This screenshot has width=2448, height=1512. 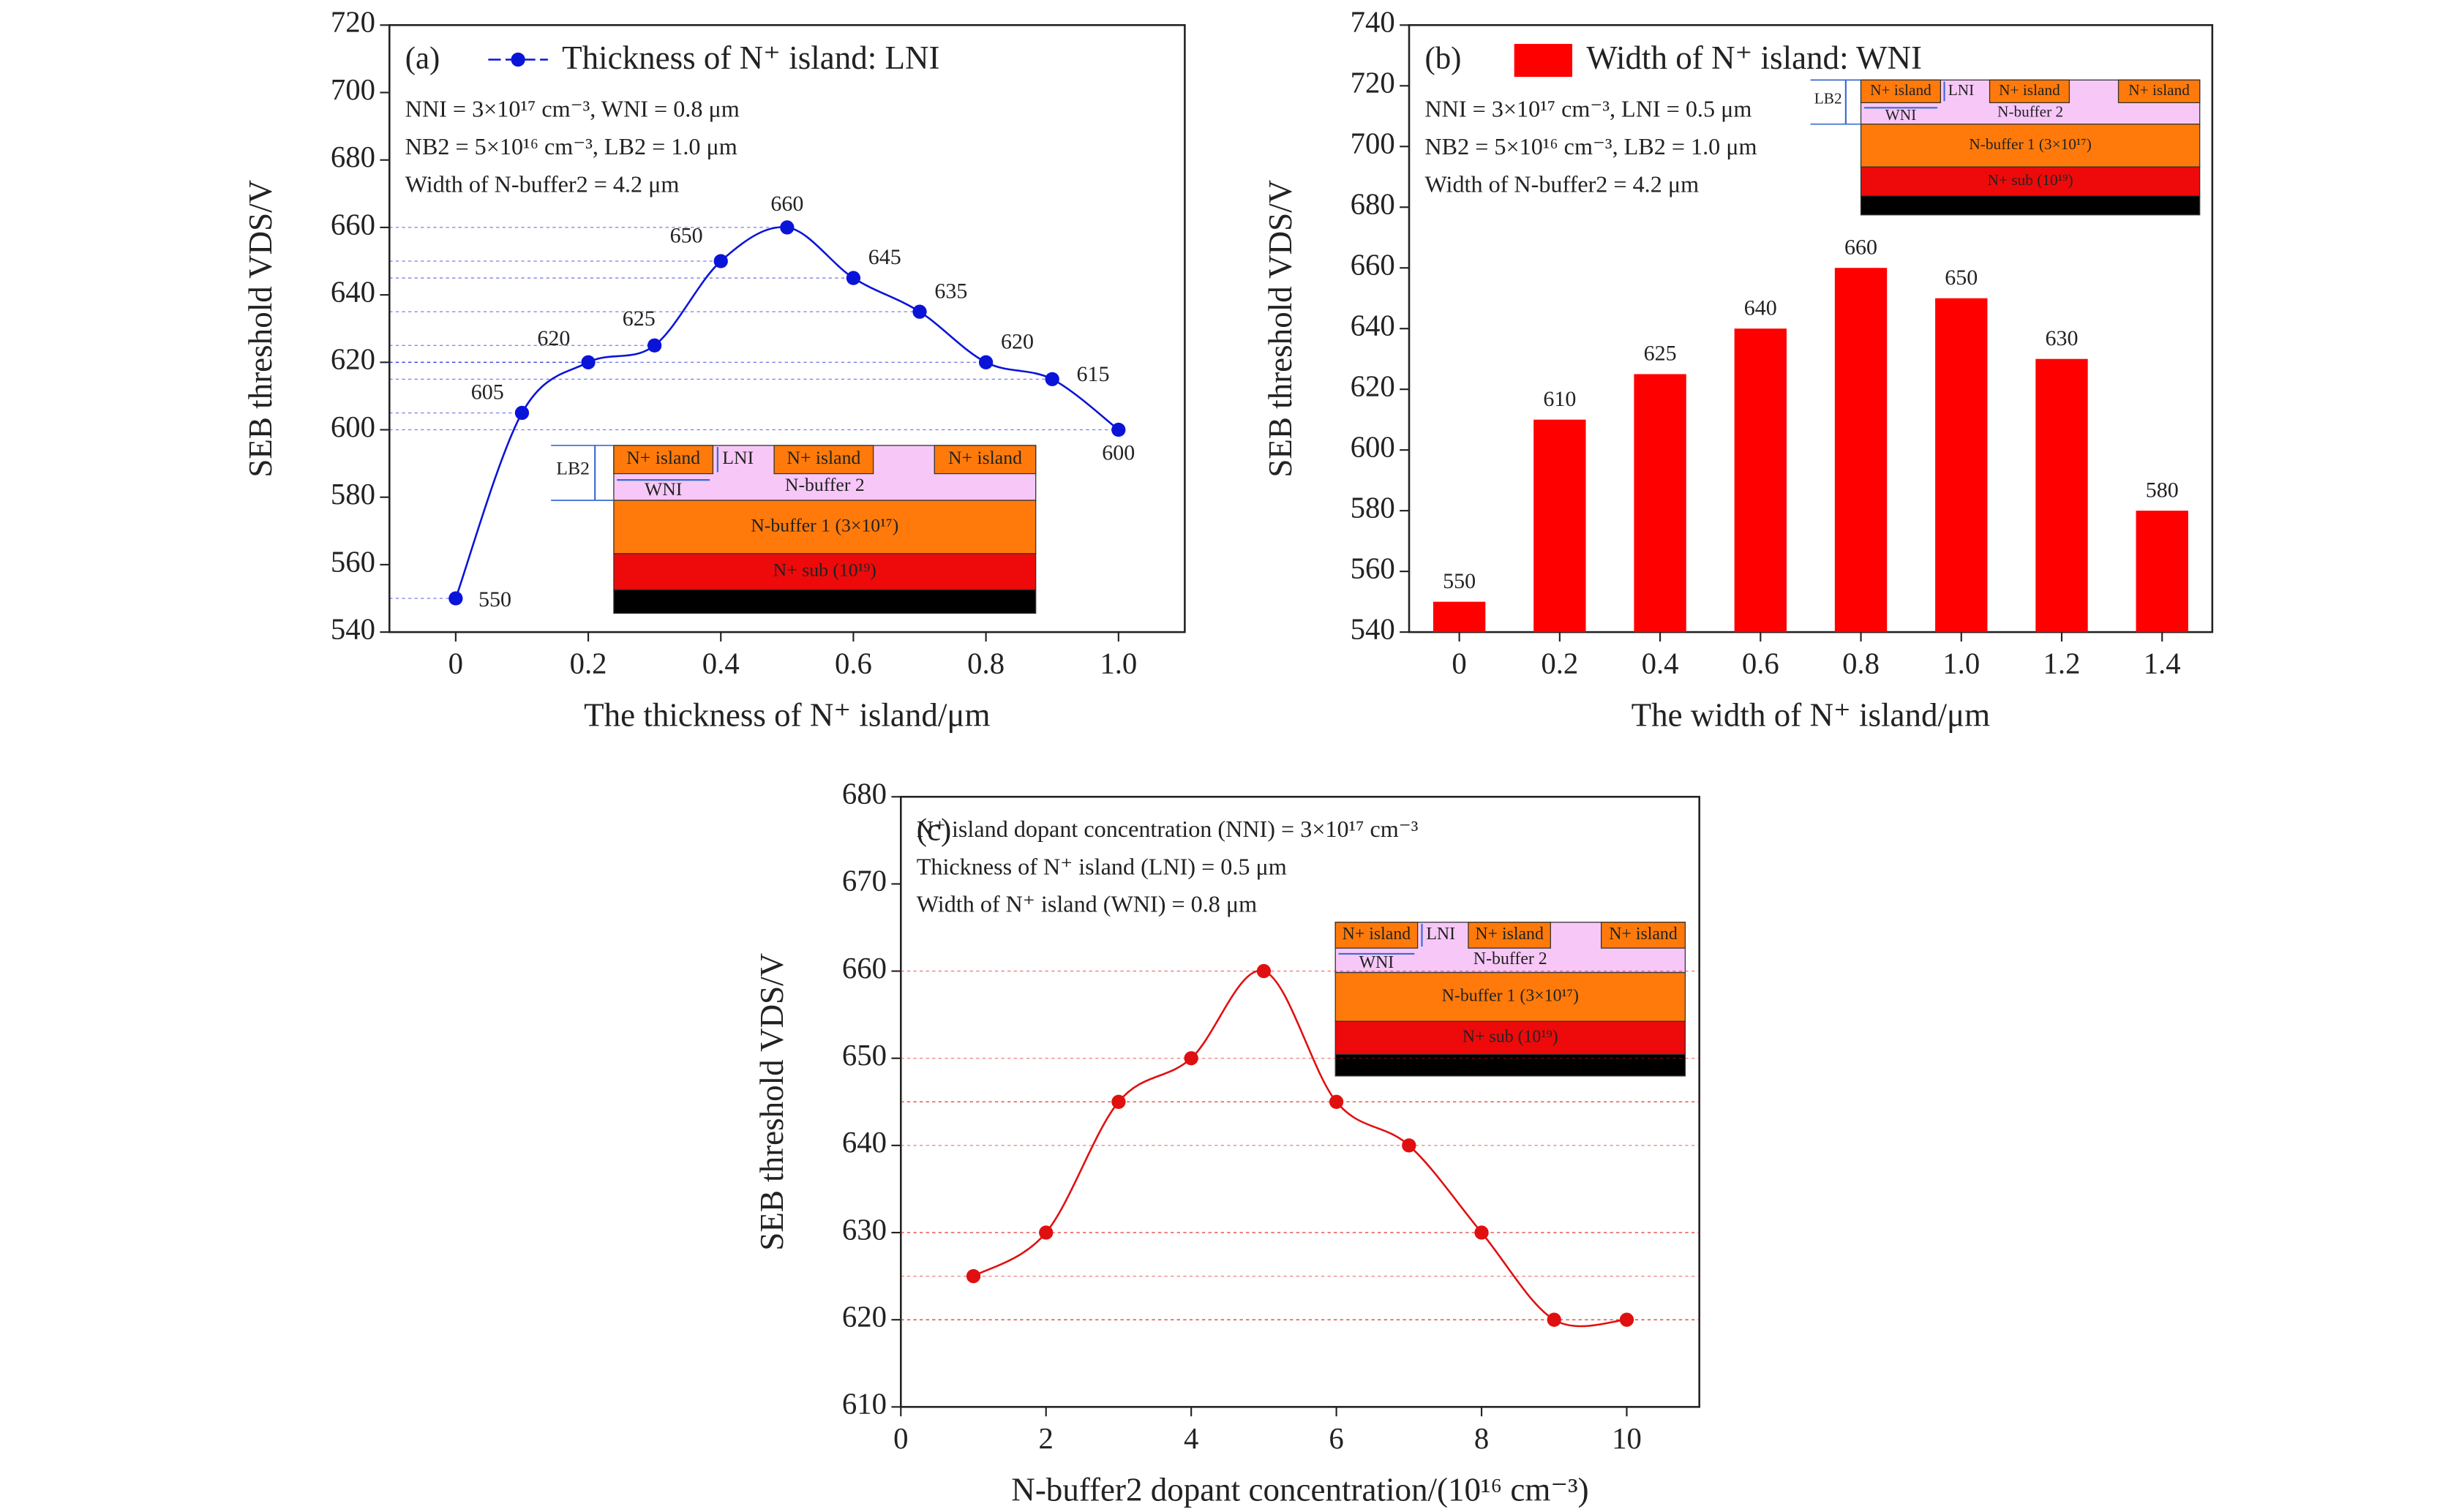 I want to click on value-label: 625, so click(x=639, y=318).